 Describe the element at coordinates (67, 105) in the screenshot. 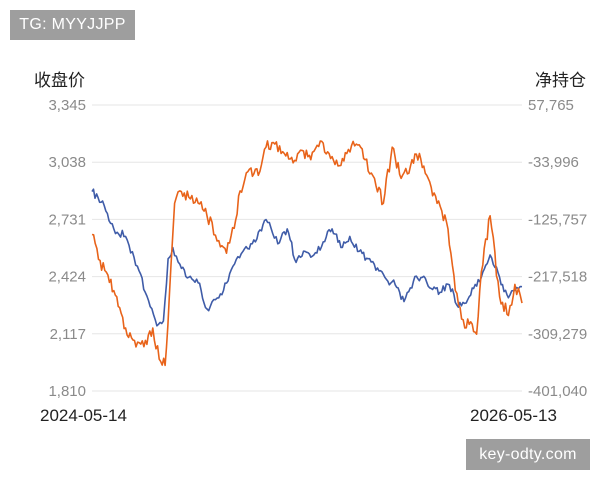

I see `y-tick-left: 3,345` at that location.